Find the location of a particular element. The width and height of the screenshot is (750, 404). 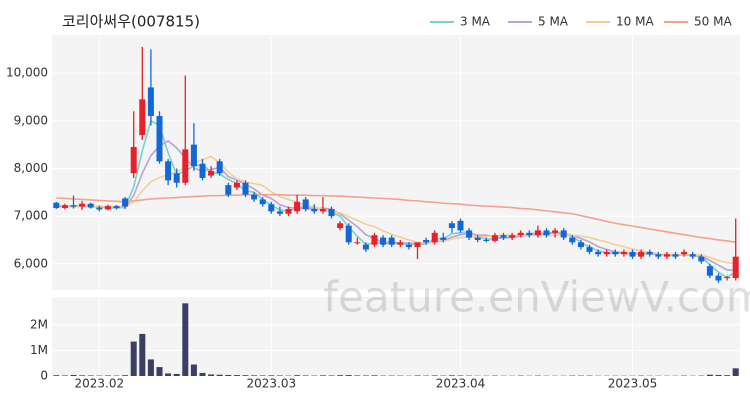

y-tick-label: 8,000 is located at coordinates (31, 168).